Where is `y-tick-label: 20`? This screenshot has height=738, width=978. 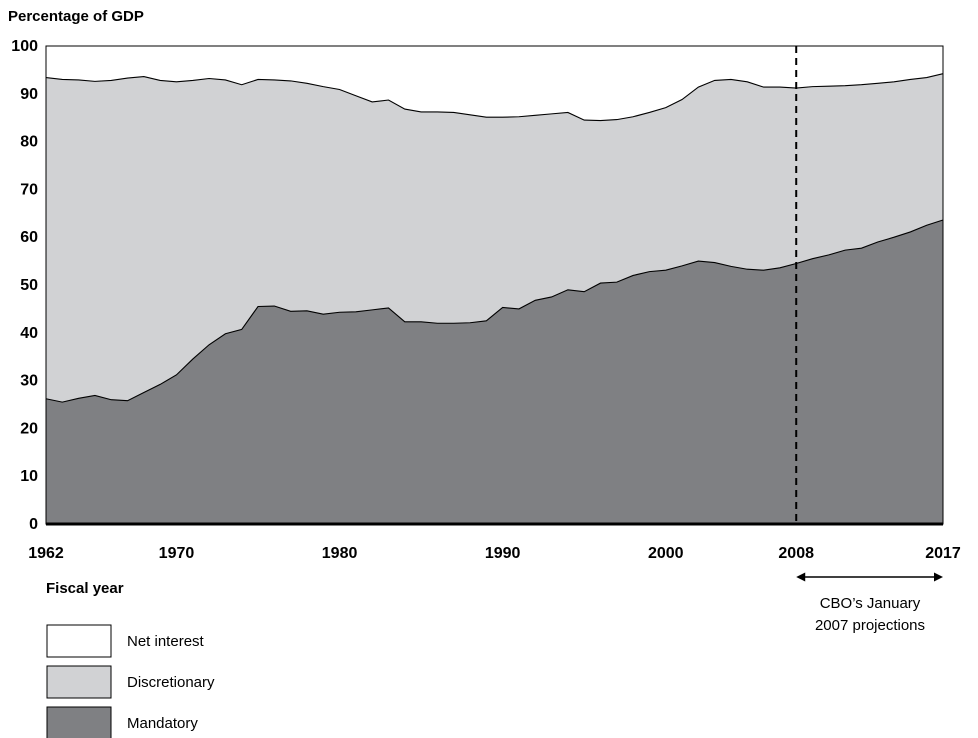 y-tick-label: 20 is located at coordinates (29, 428).